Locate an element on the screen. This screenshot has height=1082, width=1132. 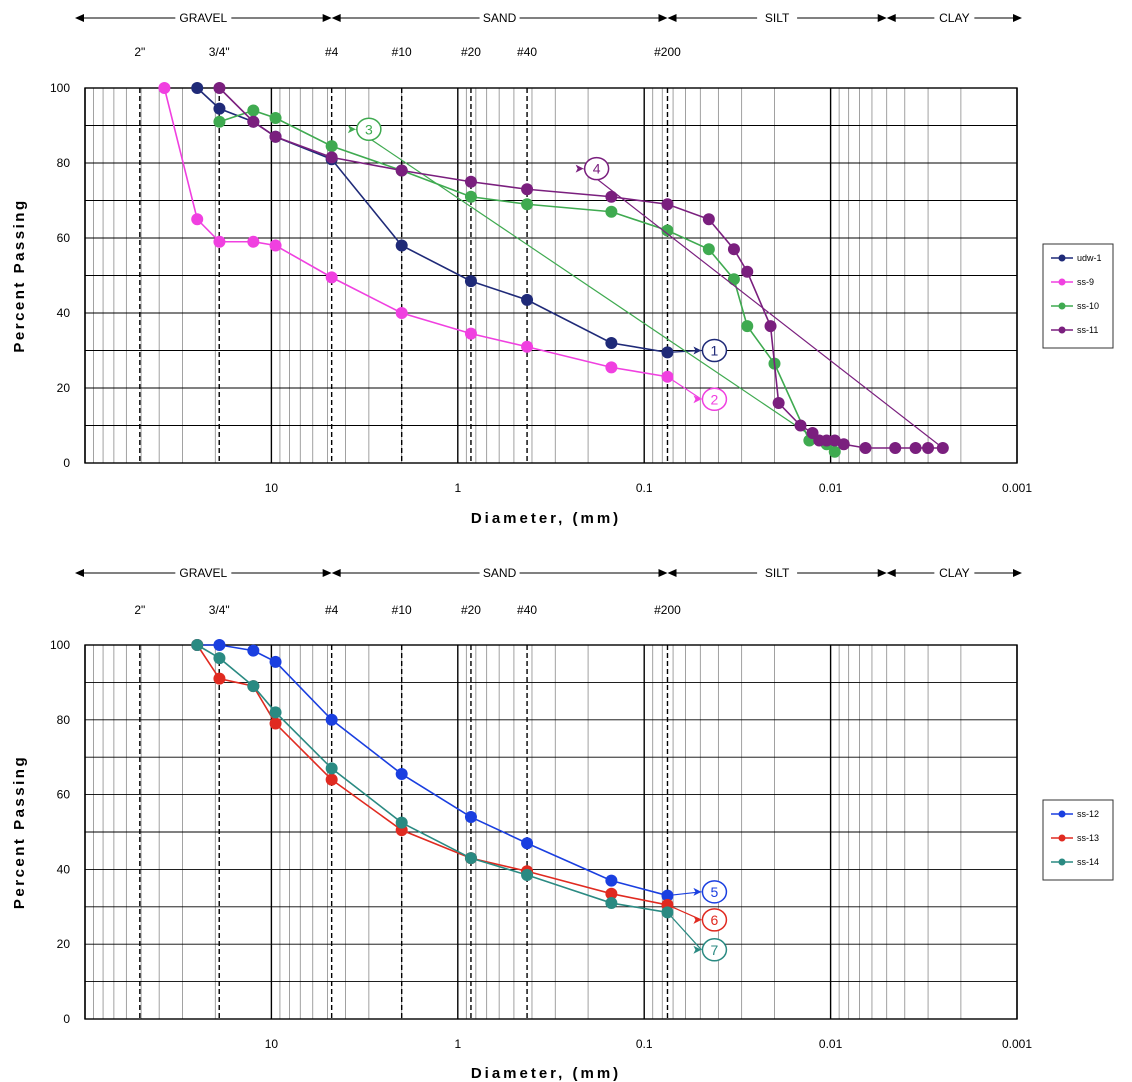
tag-label: 4 is located at coordinates (597, 169).